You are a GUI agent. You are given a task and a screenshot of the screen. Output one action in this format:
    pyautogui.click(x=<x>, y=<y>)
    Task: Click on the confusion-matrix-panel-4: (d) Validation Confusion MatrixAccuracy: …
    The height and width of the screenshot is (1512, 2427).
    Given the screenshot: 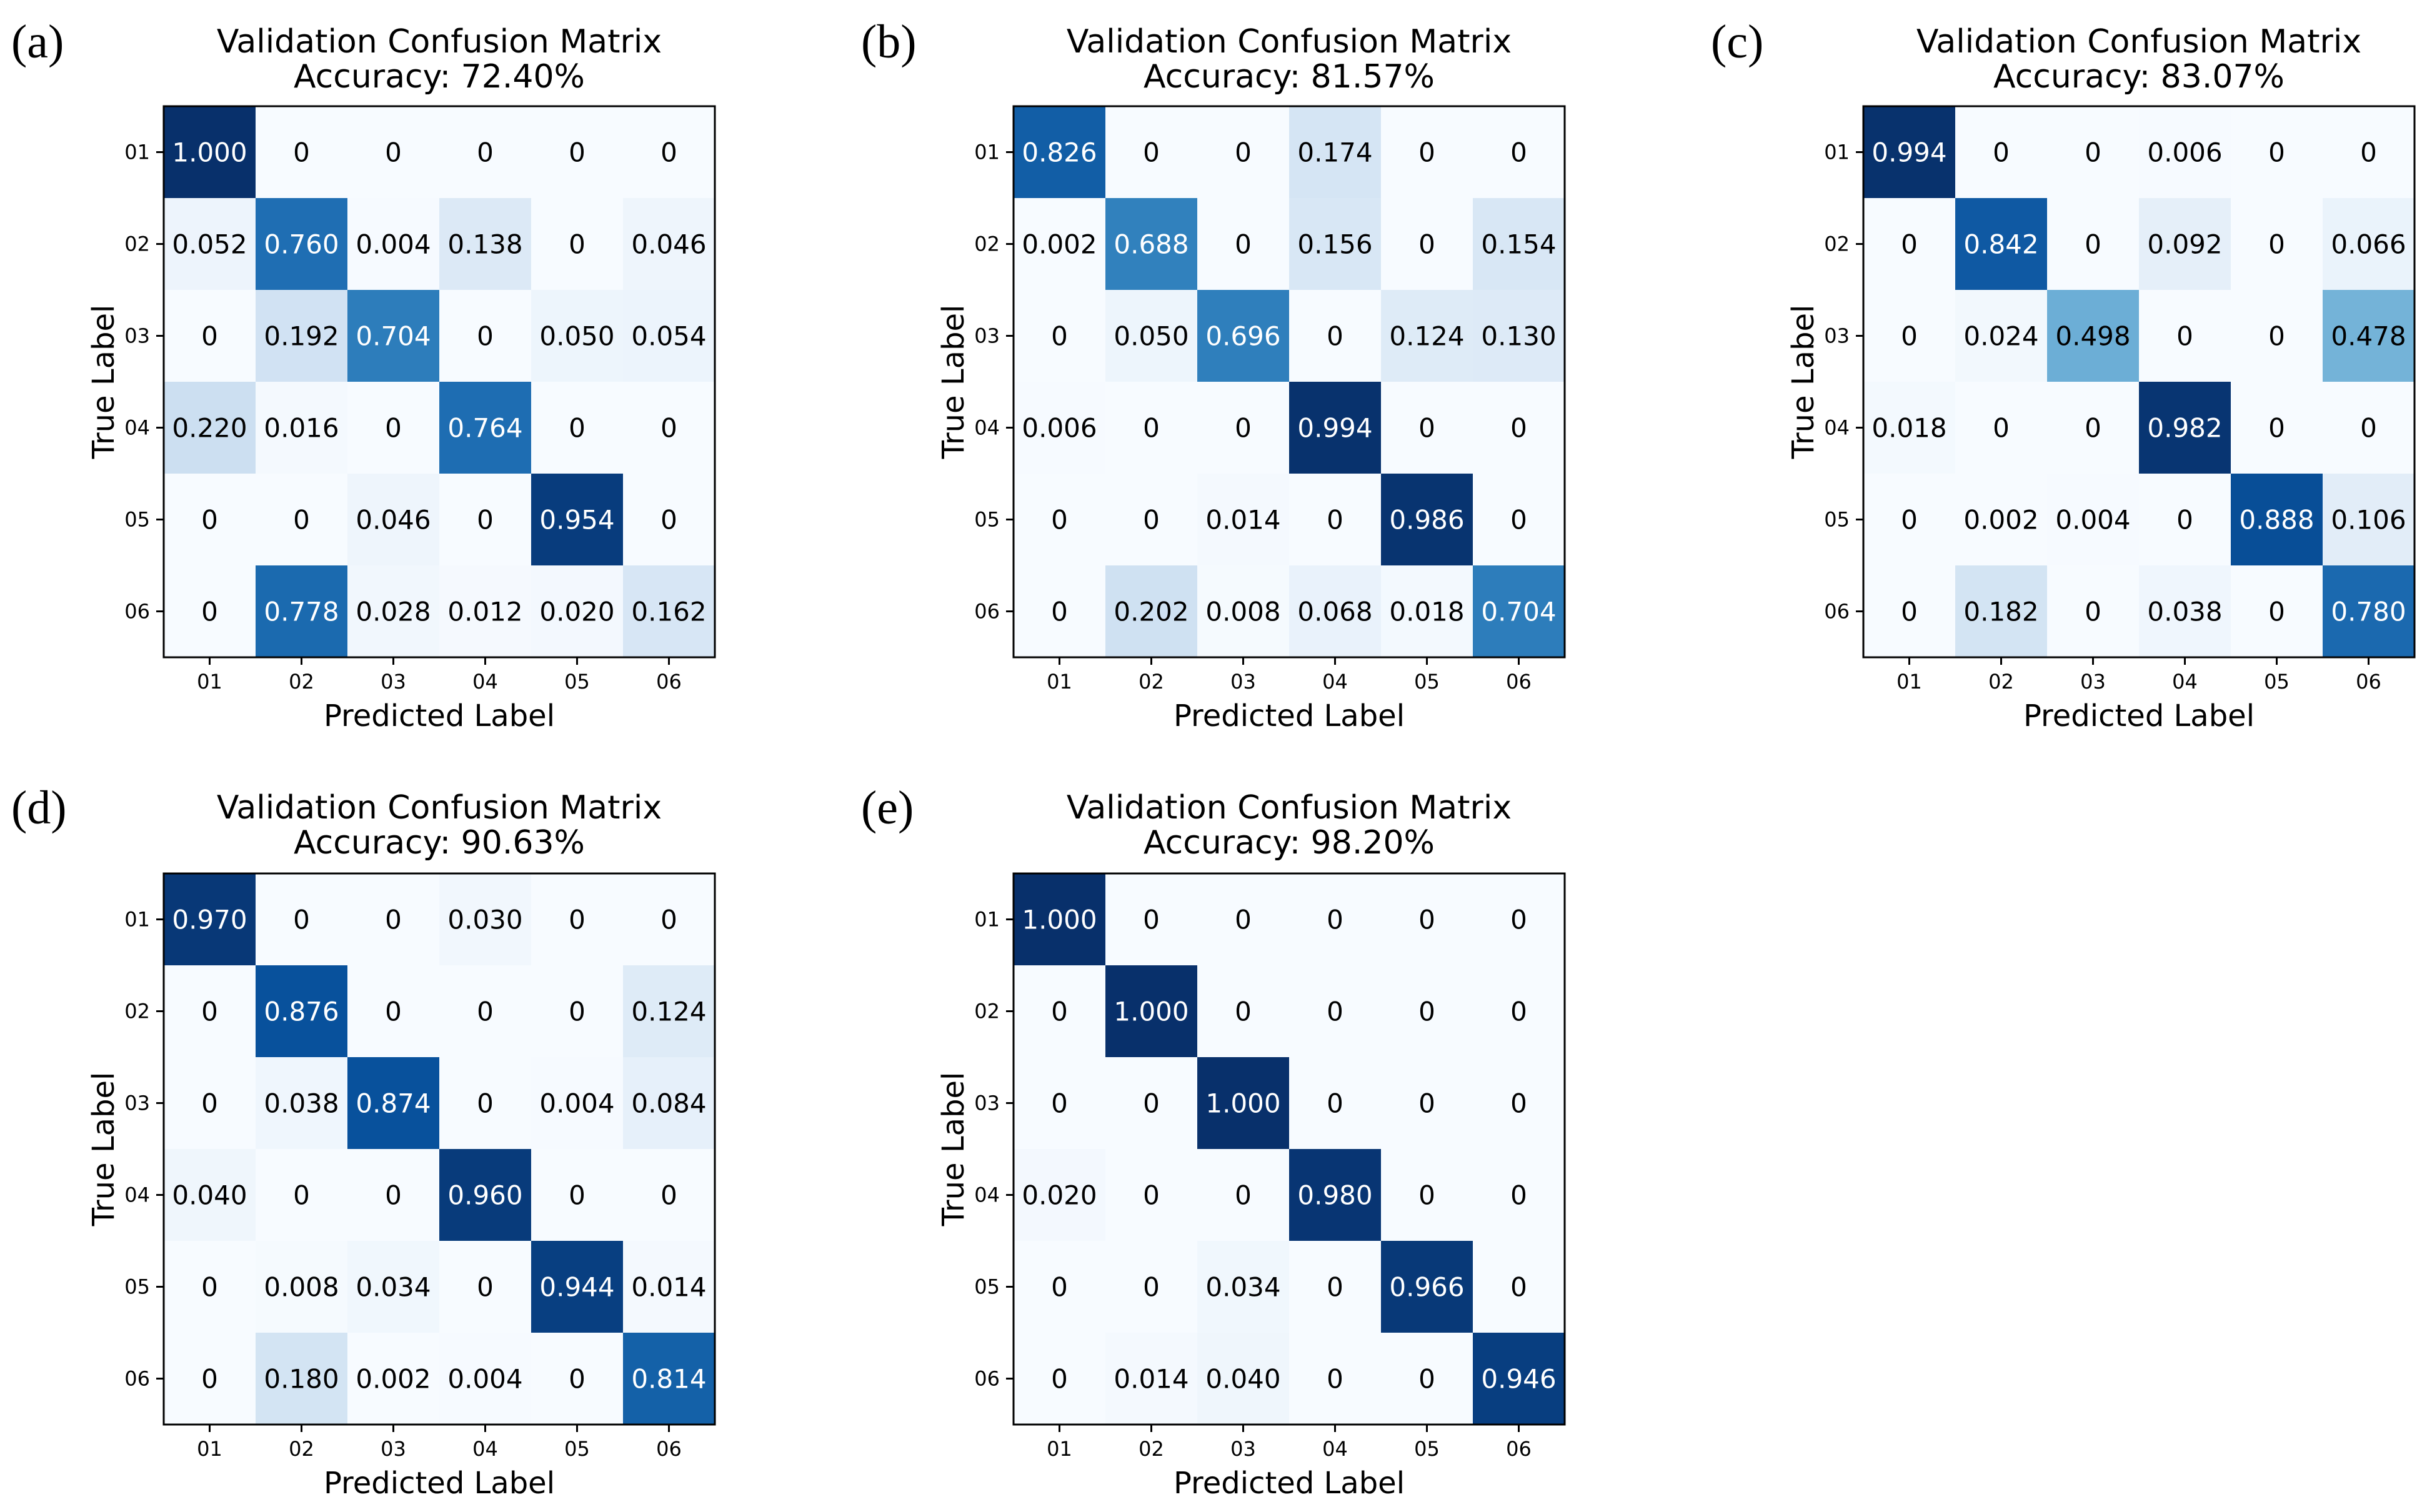 What is the action you would take?
    pyautogui.click(x=364, y=1141)
    